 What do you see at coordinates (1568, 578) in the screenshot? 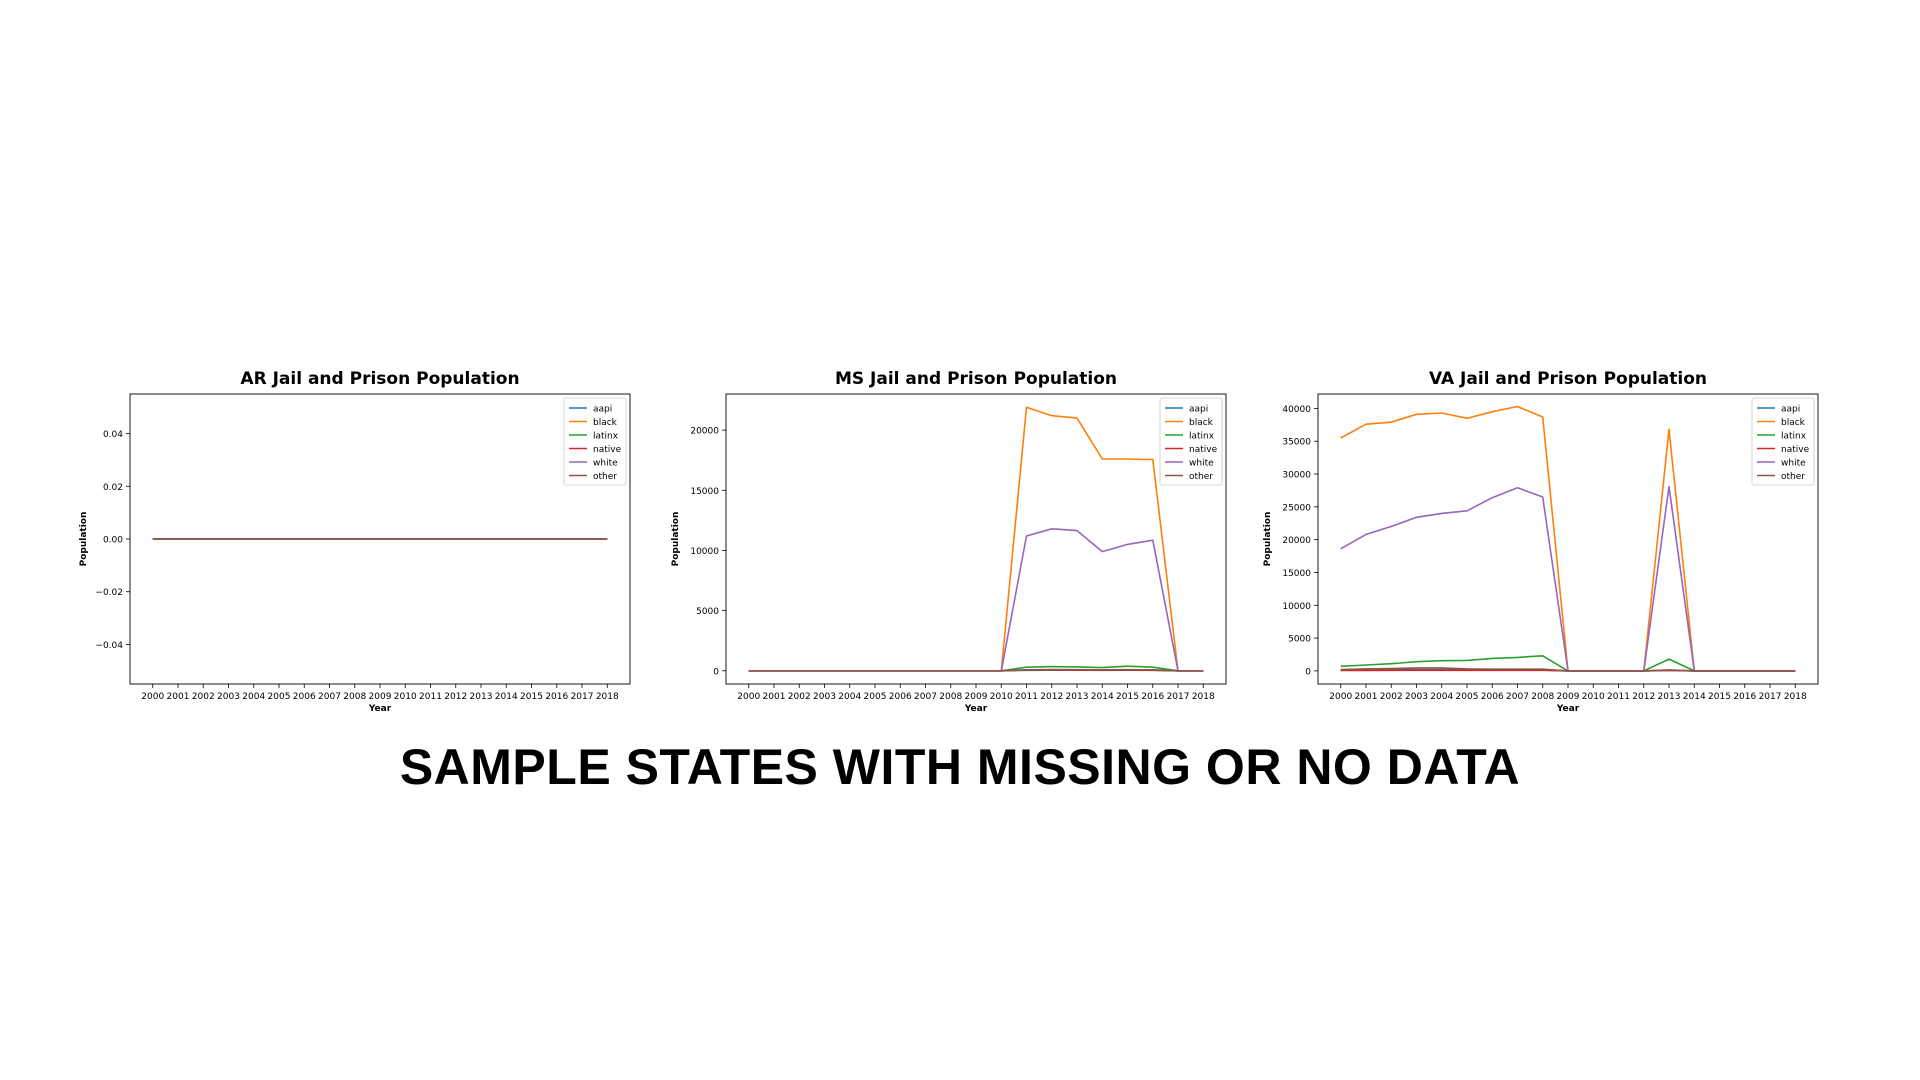
I see `va-series-white-line` at bounding box center [1568, 578].